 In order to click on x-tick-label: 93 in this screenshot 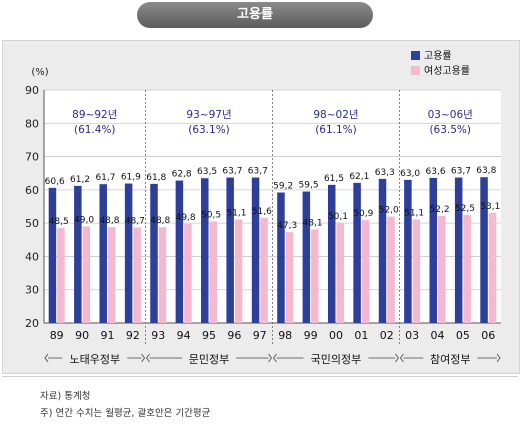, I will do `click(158, 335)`.